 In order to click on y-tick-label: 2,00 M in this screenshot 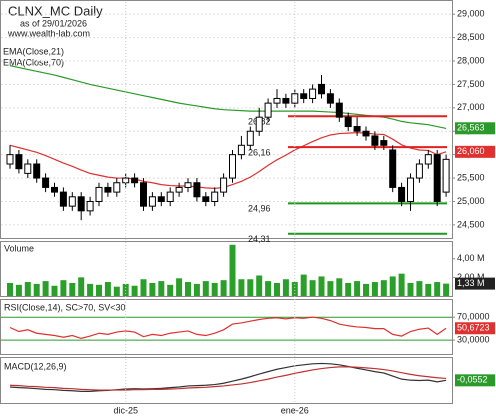, I will do `click(471, 277)`.